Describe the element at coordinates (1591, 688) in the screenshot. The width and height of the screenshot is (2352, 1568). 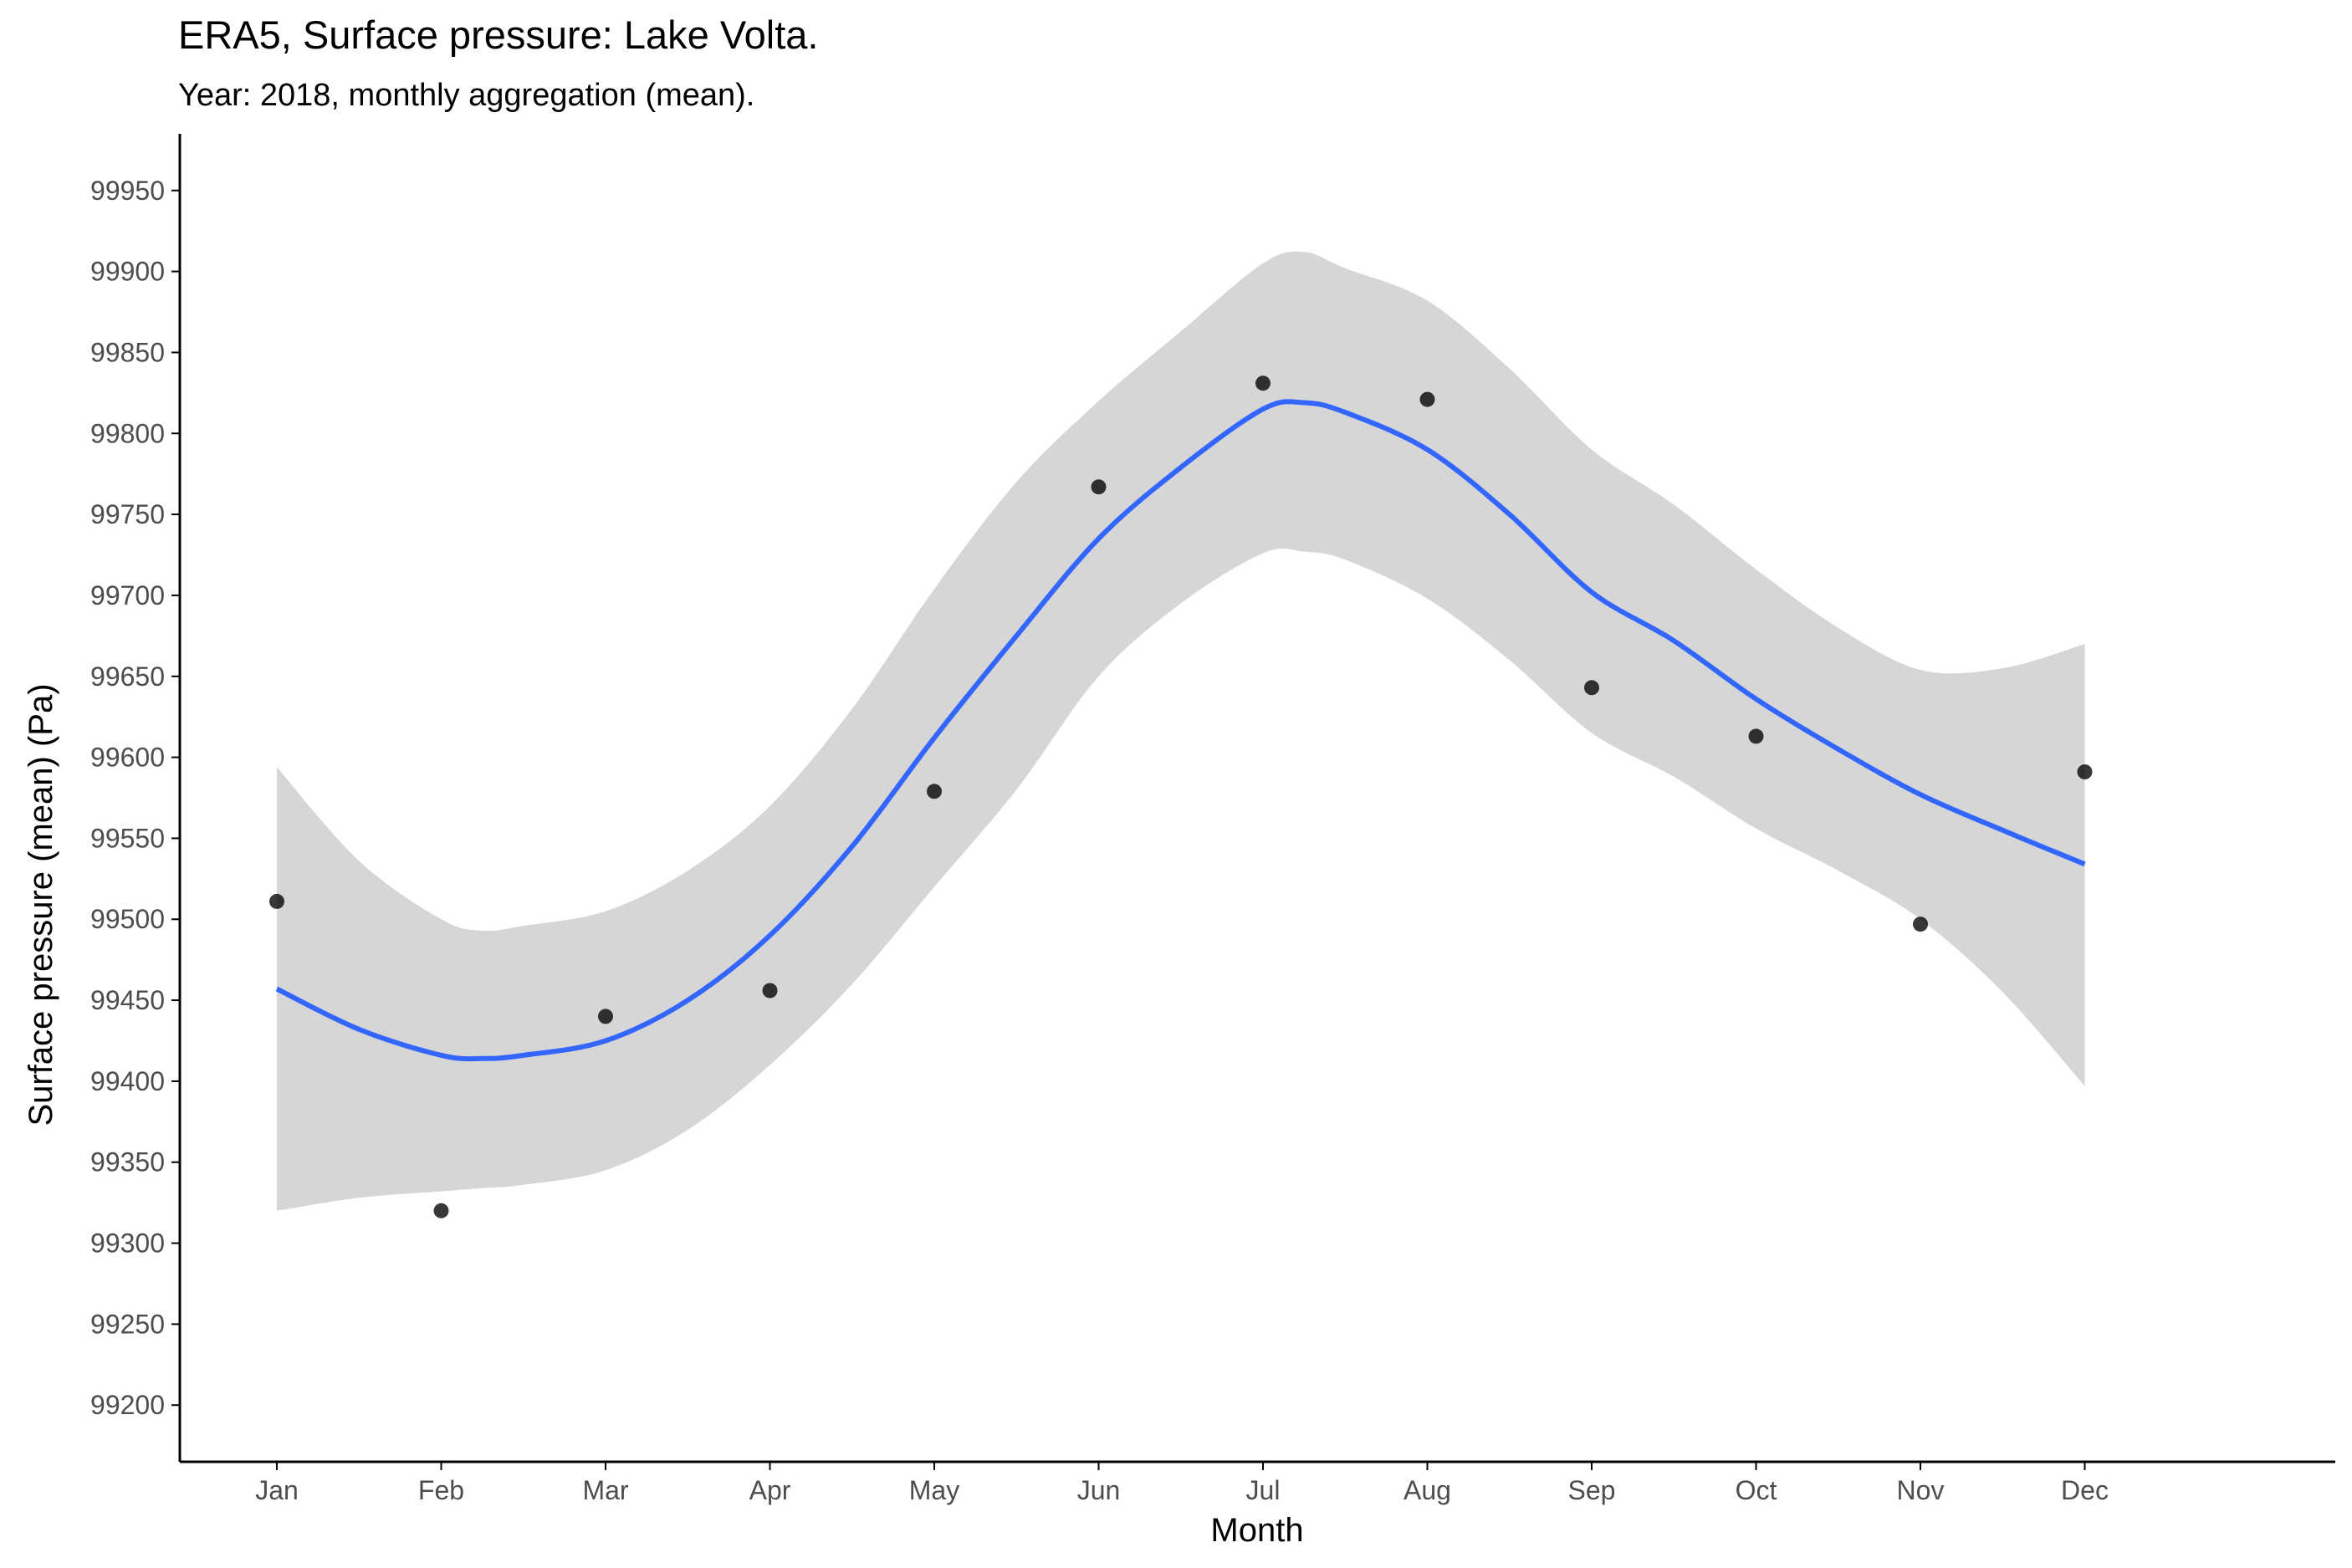
I see `data-point-sep` at that location.